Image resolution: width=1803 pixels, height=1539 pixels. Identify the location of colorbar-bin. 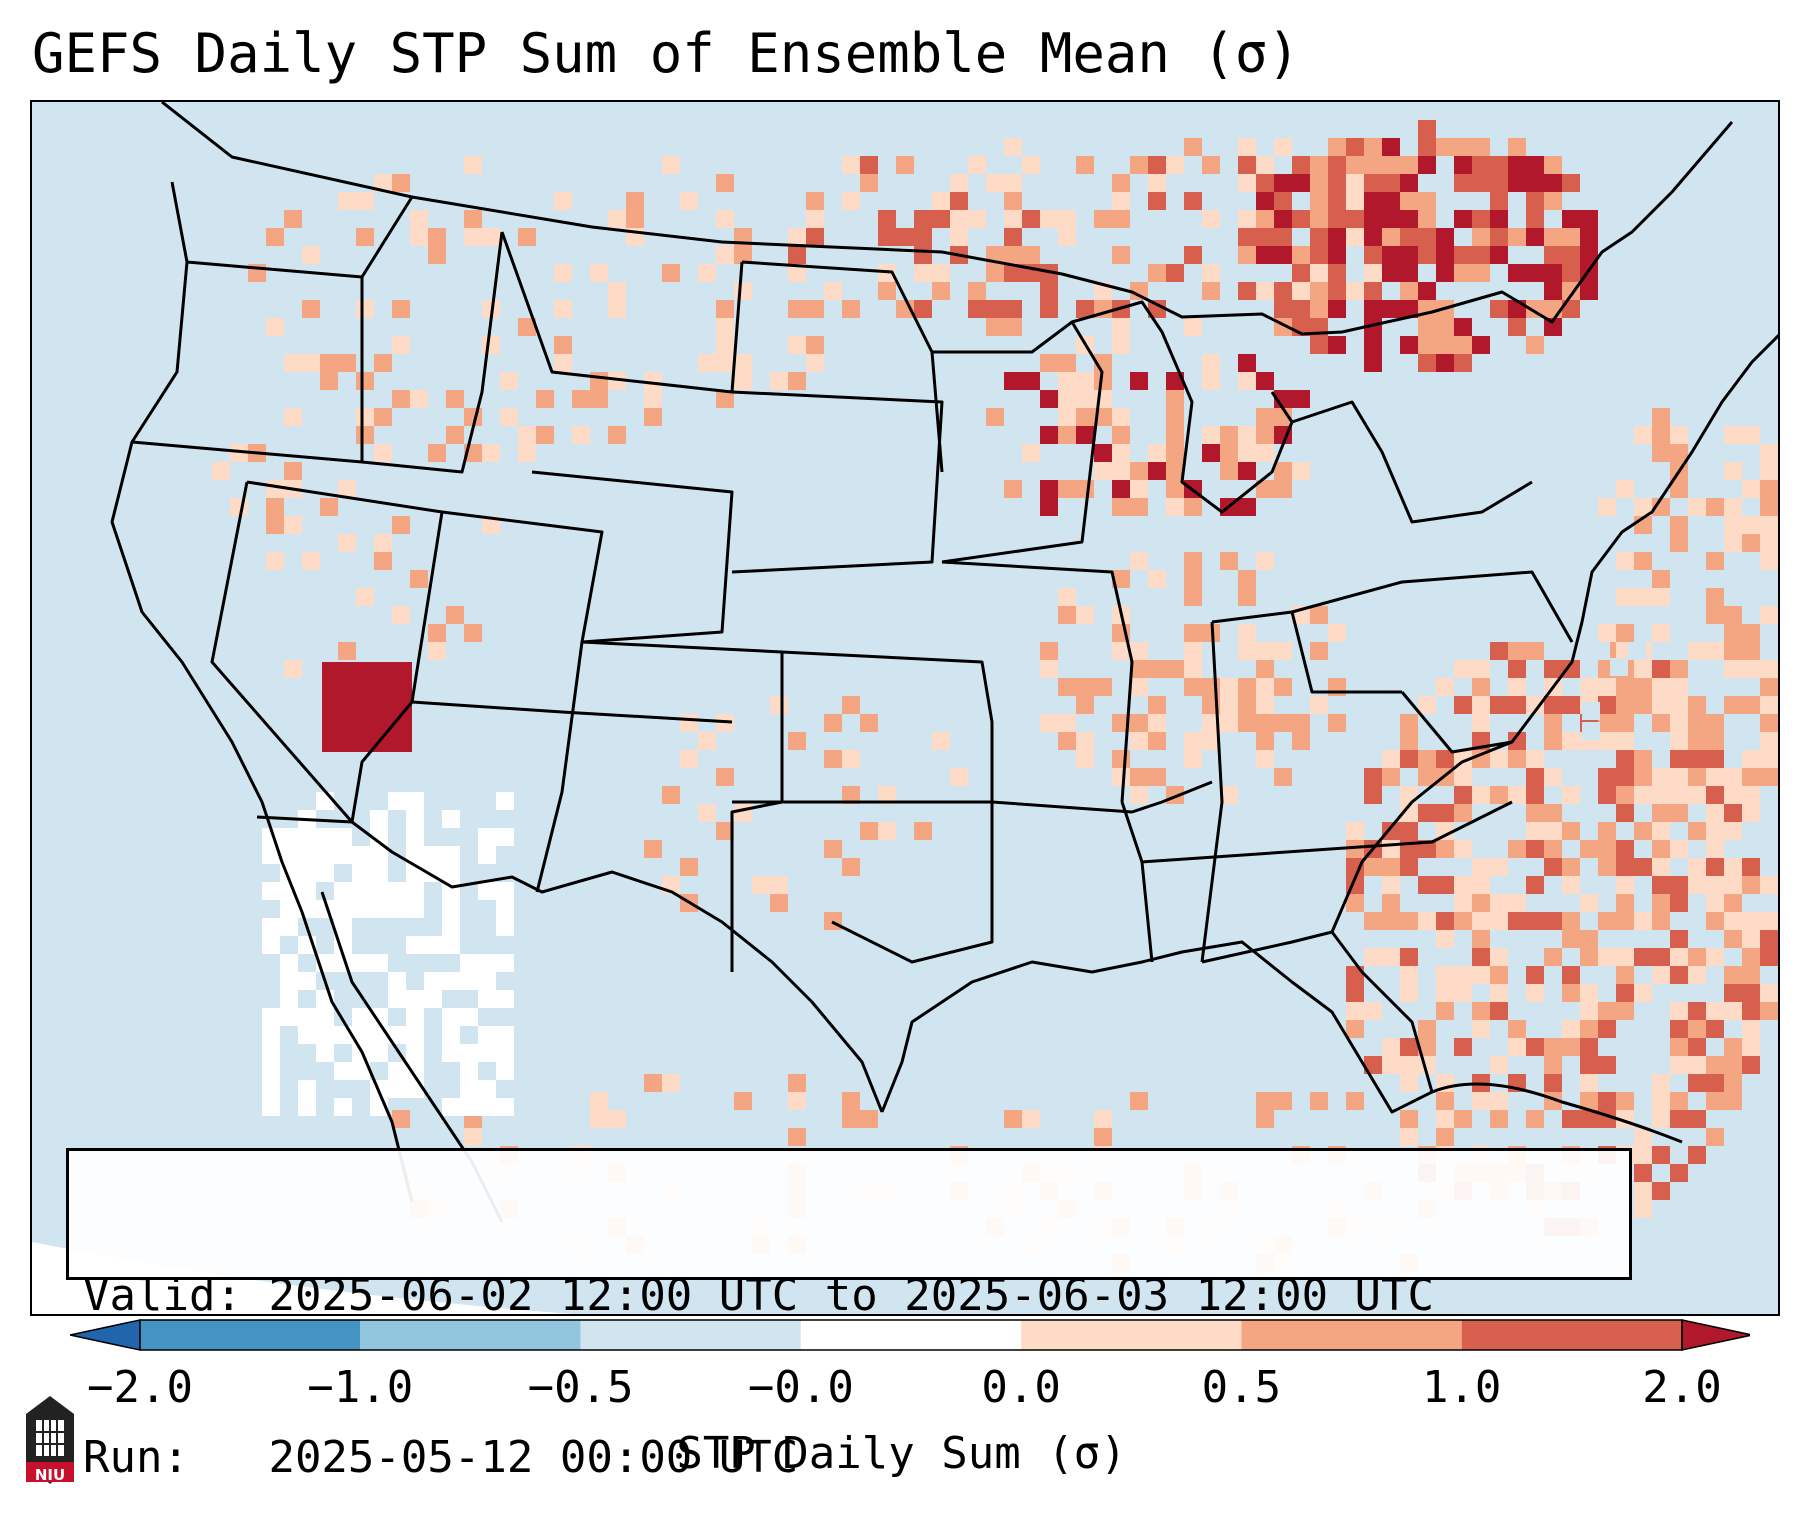
(690, 1335).